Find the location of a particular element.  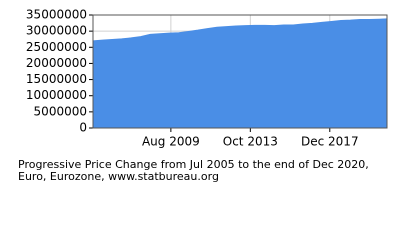

x-tick-label: Dec 2017 is located at coordinates (330, 142).